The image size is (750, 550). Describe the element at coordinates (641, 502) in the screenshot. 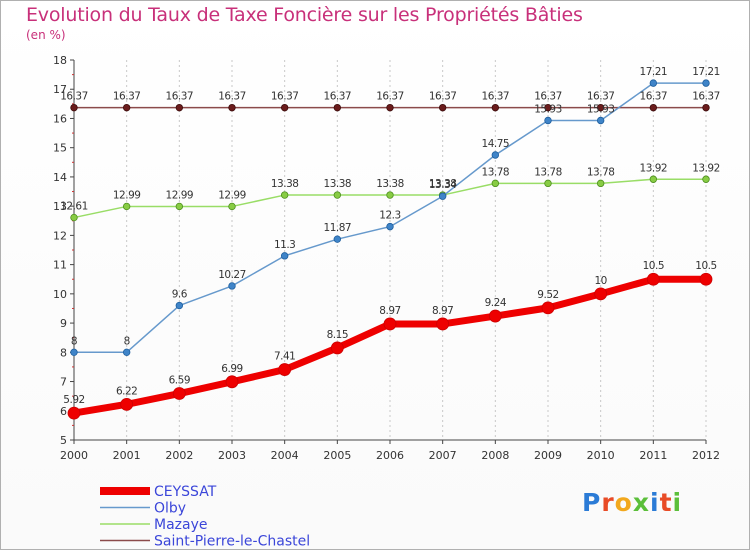

I see `logo-letter: x` at that location.